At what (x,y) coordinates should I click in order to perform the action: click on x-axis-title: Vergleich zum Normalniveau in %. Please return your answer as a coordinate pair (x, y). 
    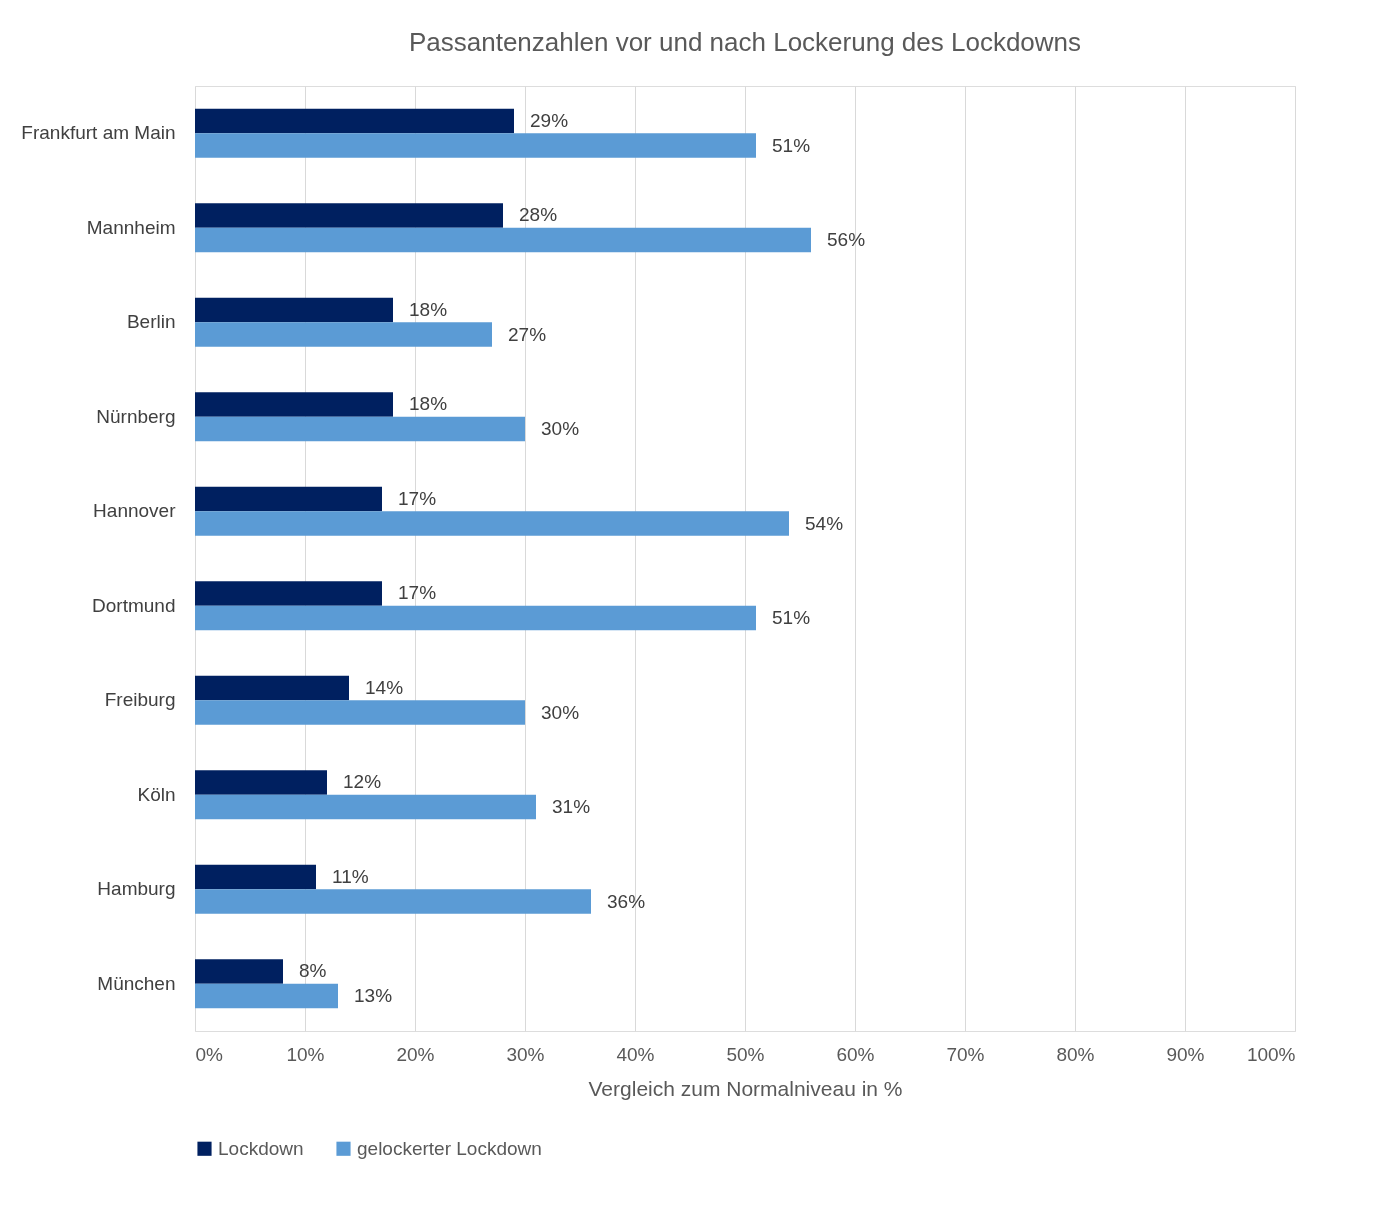
    Looking at the image, I should click on (745, 1088).